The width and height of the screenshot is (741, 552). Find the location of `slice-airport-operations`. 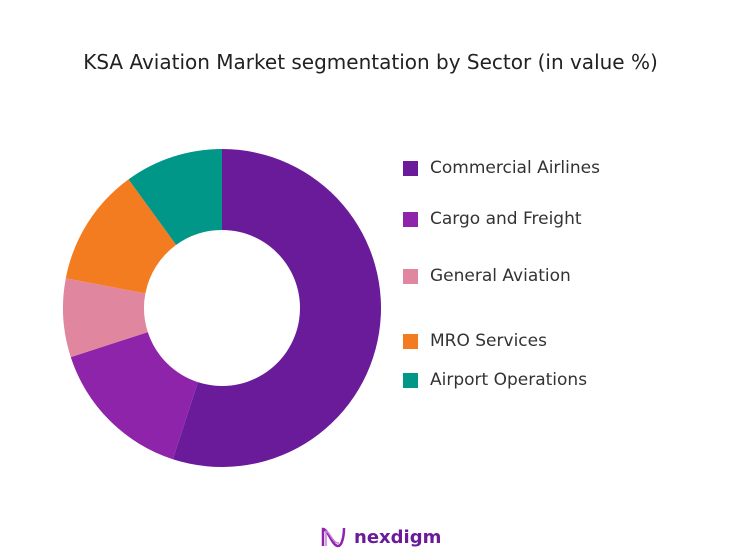

slice-airport-operations is located at coordinates (175, 197).